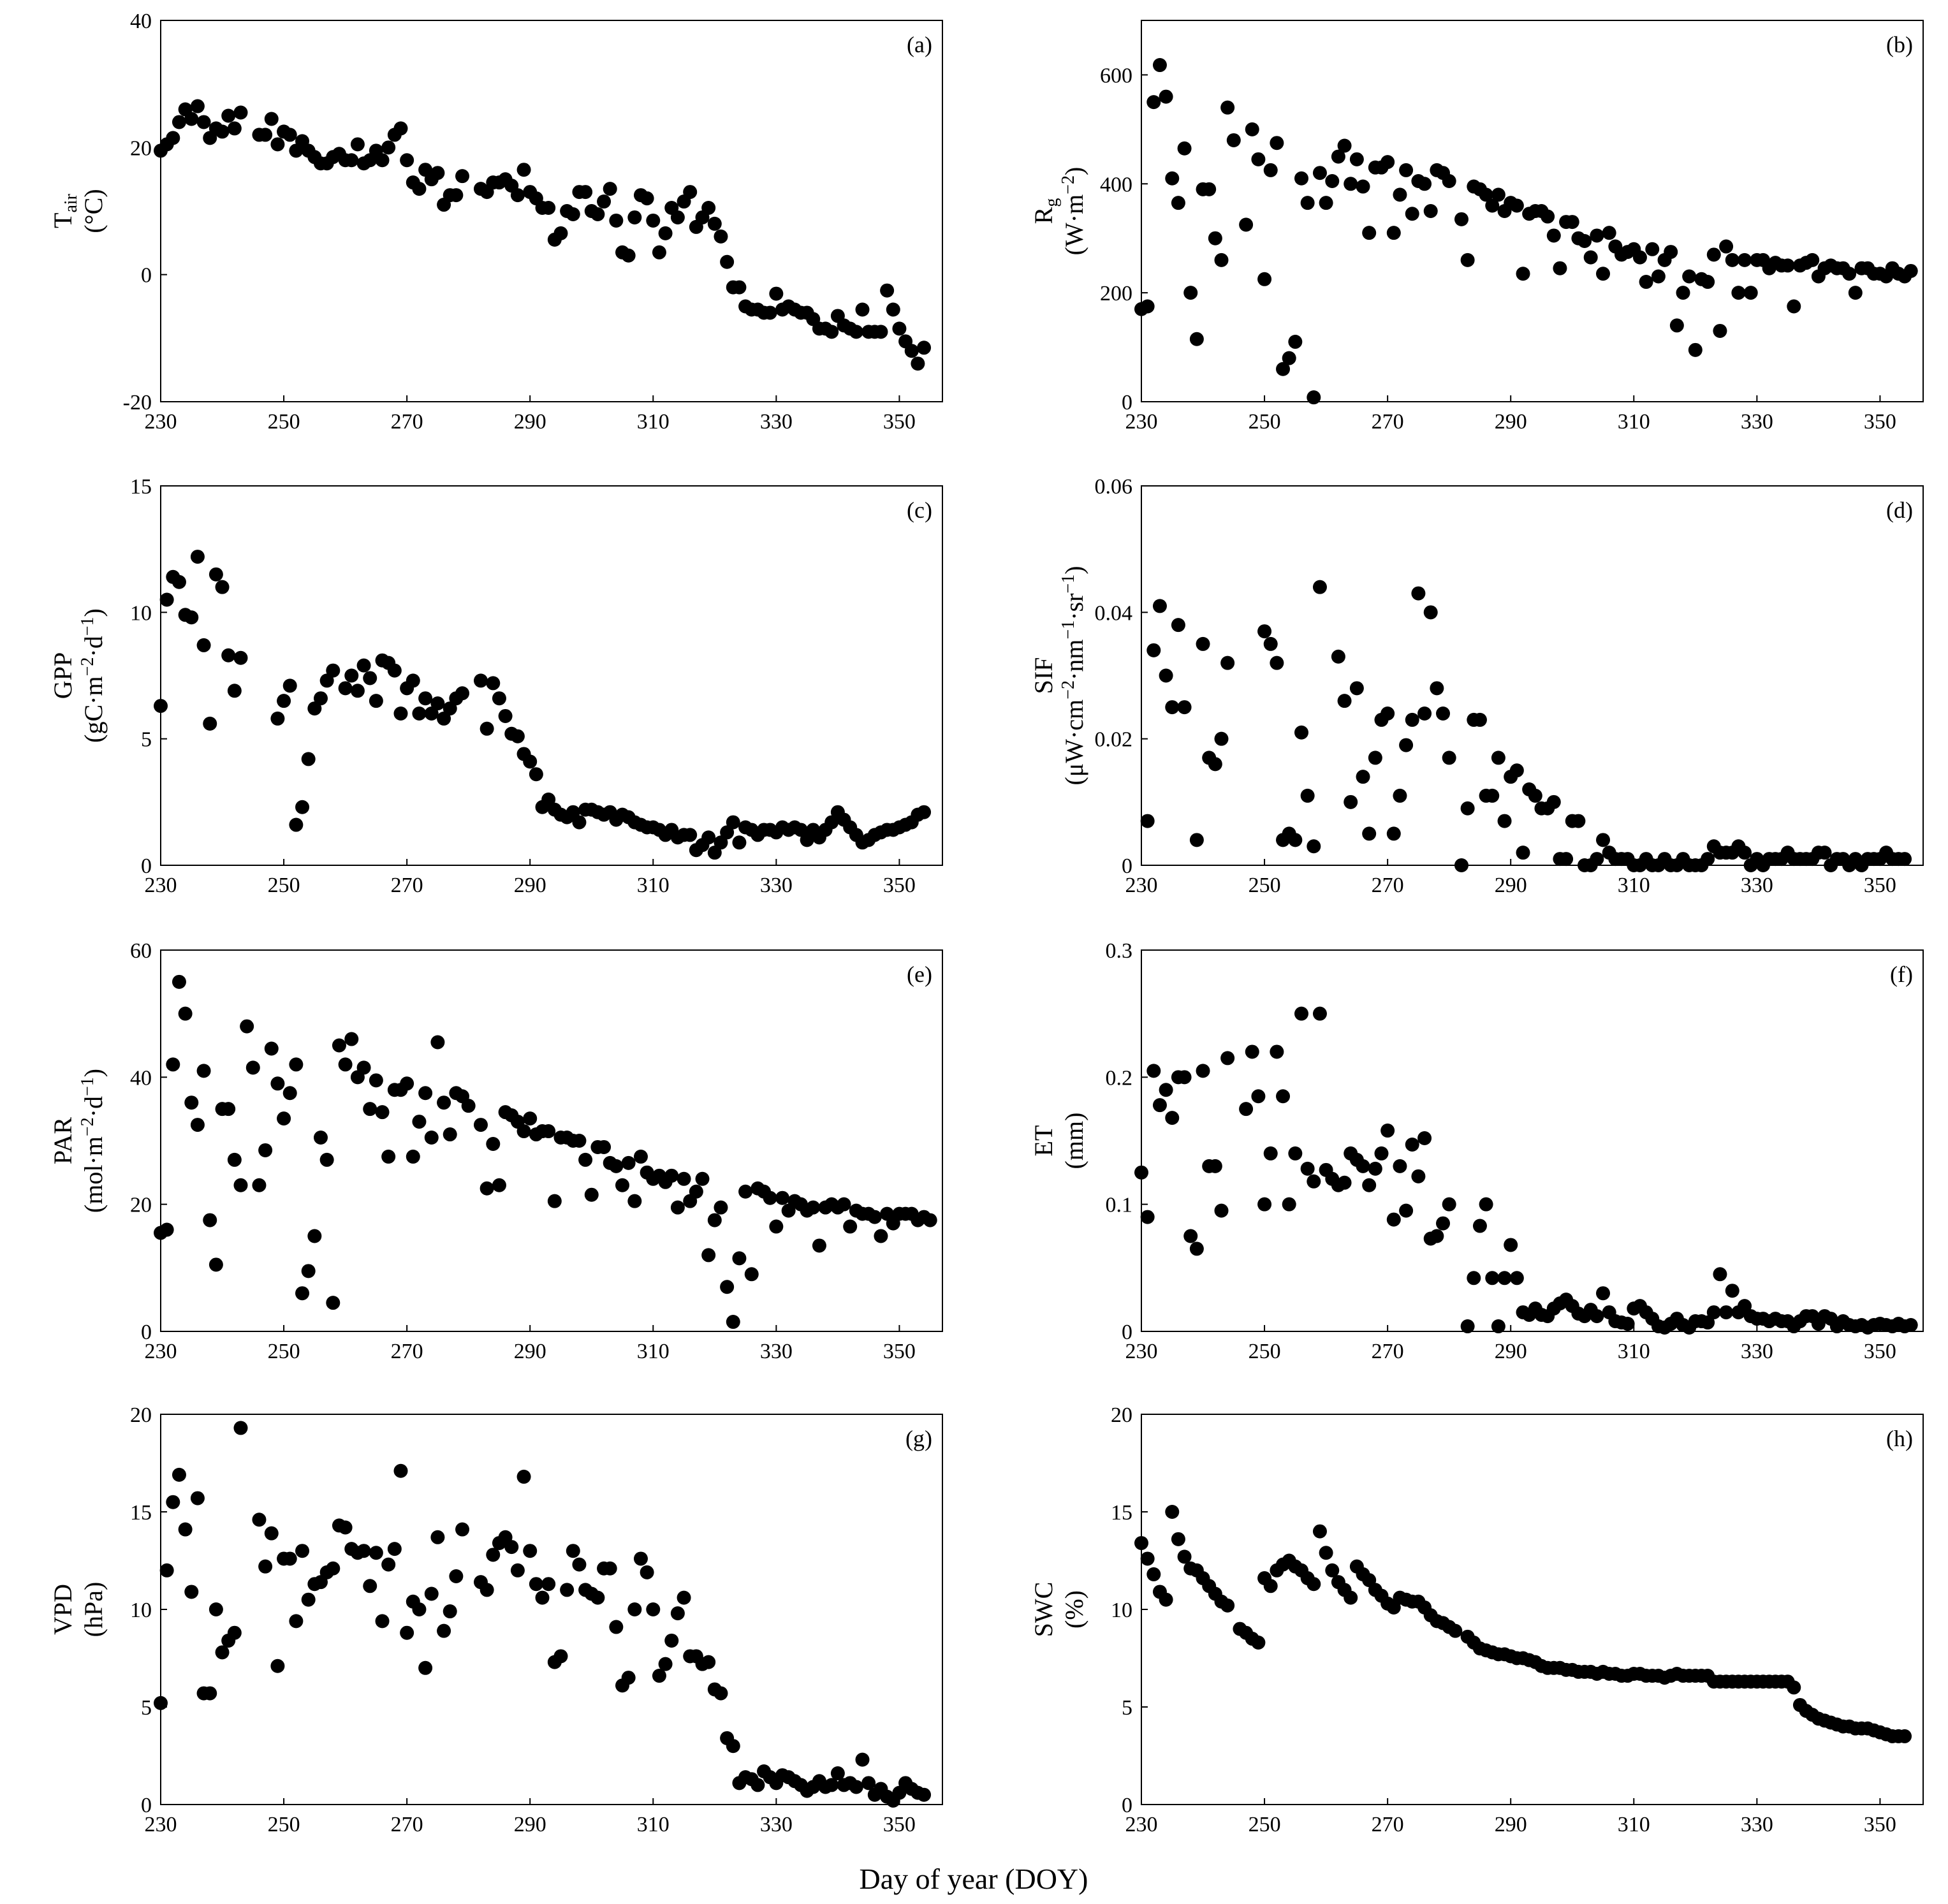 Image resolution: width=1948 pixels, height=1904 pixels. What do you see at coordinates (147, 1708) in the screenshot?
I see `y-tick-label: 5` at bounding box center [147, 1708].